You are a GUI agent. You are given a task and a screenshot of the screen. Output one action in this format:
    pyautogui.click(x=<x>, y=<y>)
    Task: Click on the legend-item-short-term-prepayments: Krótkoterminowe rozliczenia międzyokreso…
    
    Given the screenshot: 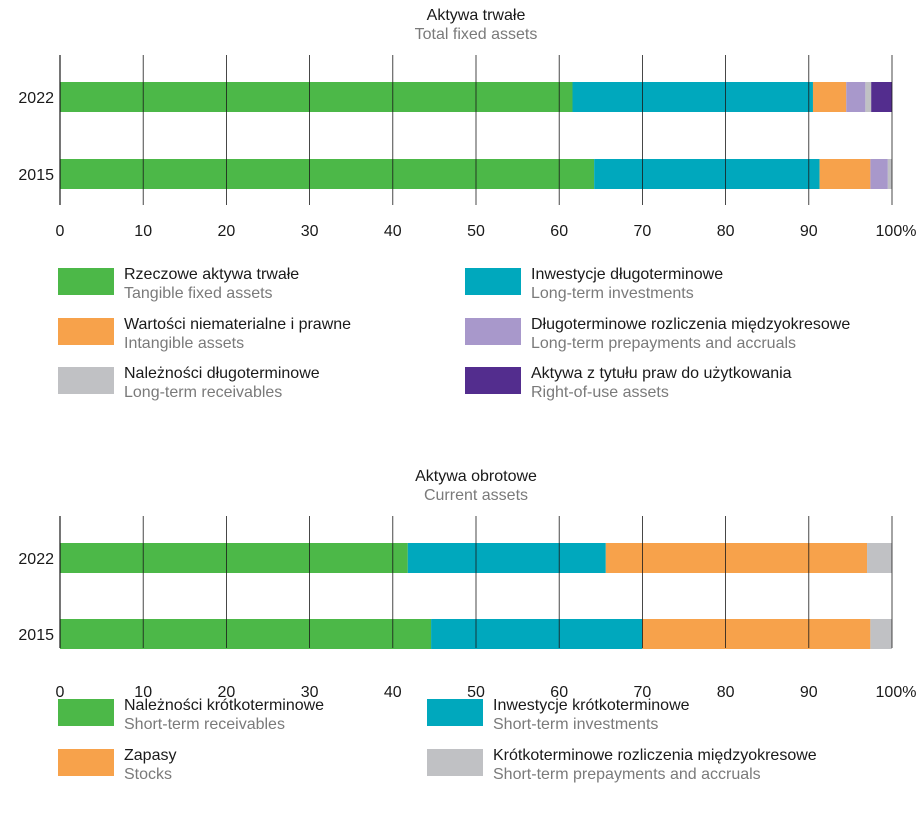 What is the action you would take?
    pyautogui.click(x=622, y=765)
    